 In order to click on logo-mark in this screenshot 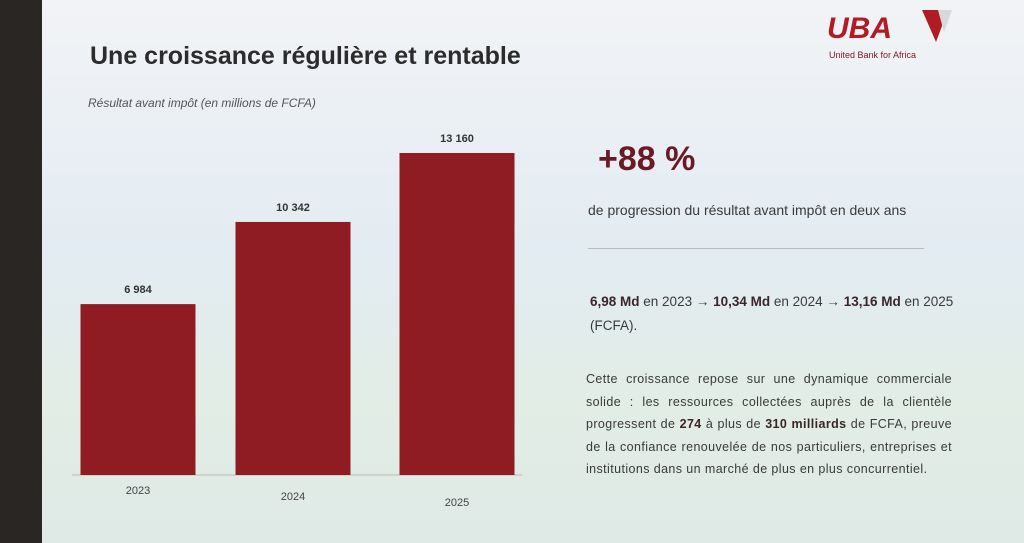, I will do `click(937, 26)`.